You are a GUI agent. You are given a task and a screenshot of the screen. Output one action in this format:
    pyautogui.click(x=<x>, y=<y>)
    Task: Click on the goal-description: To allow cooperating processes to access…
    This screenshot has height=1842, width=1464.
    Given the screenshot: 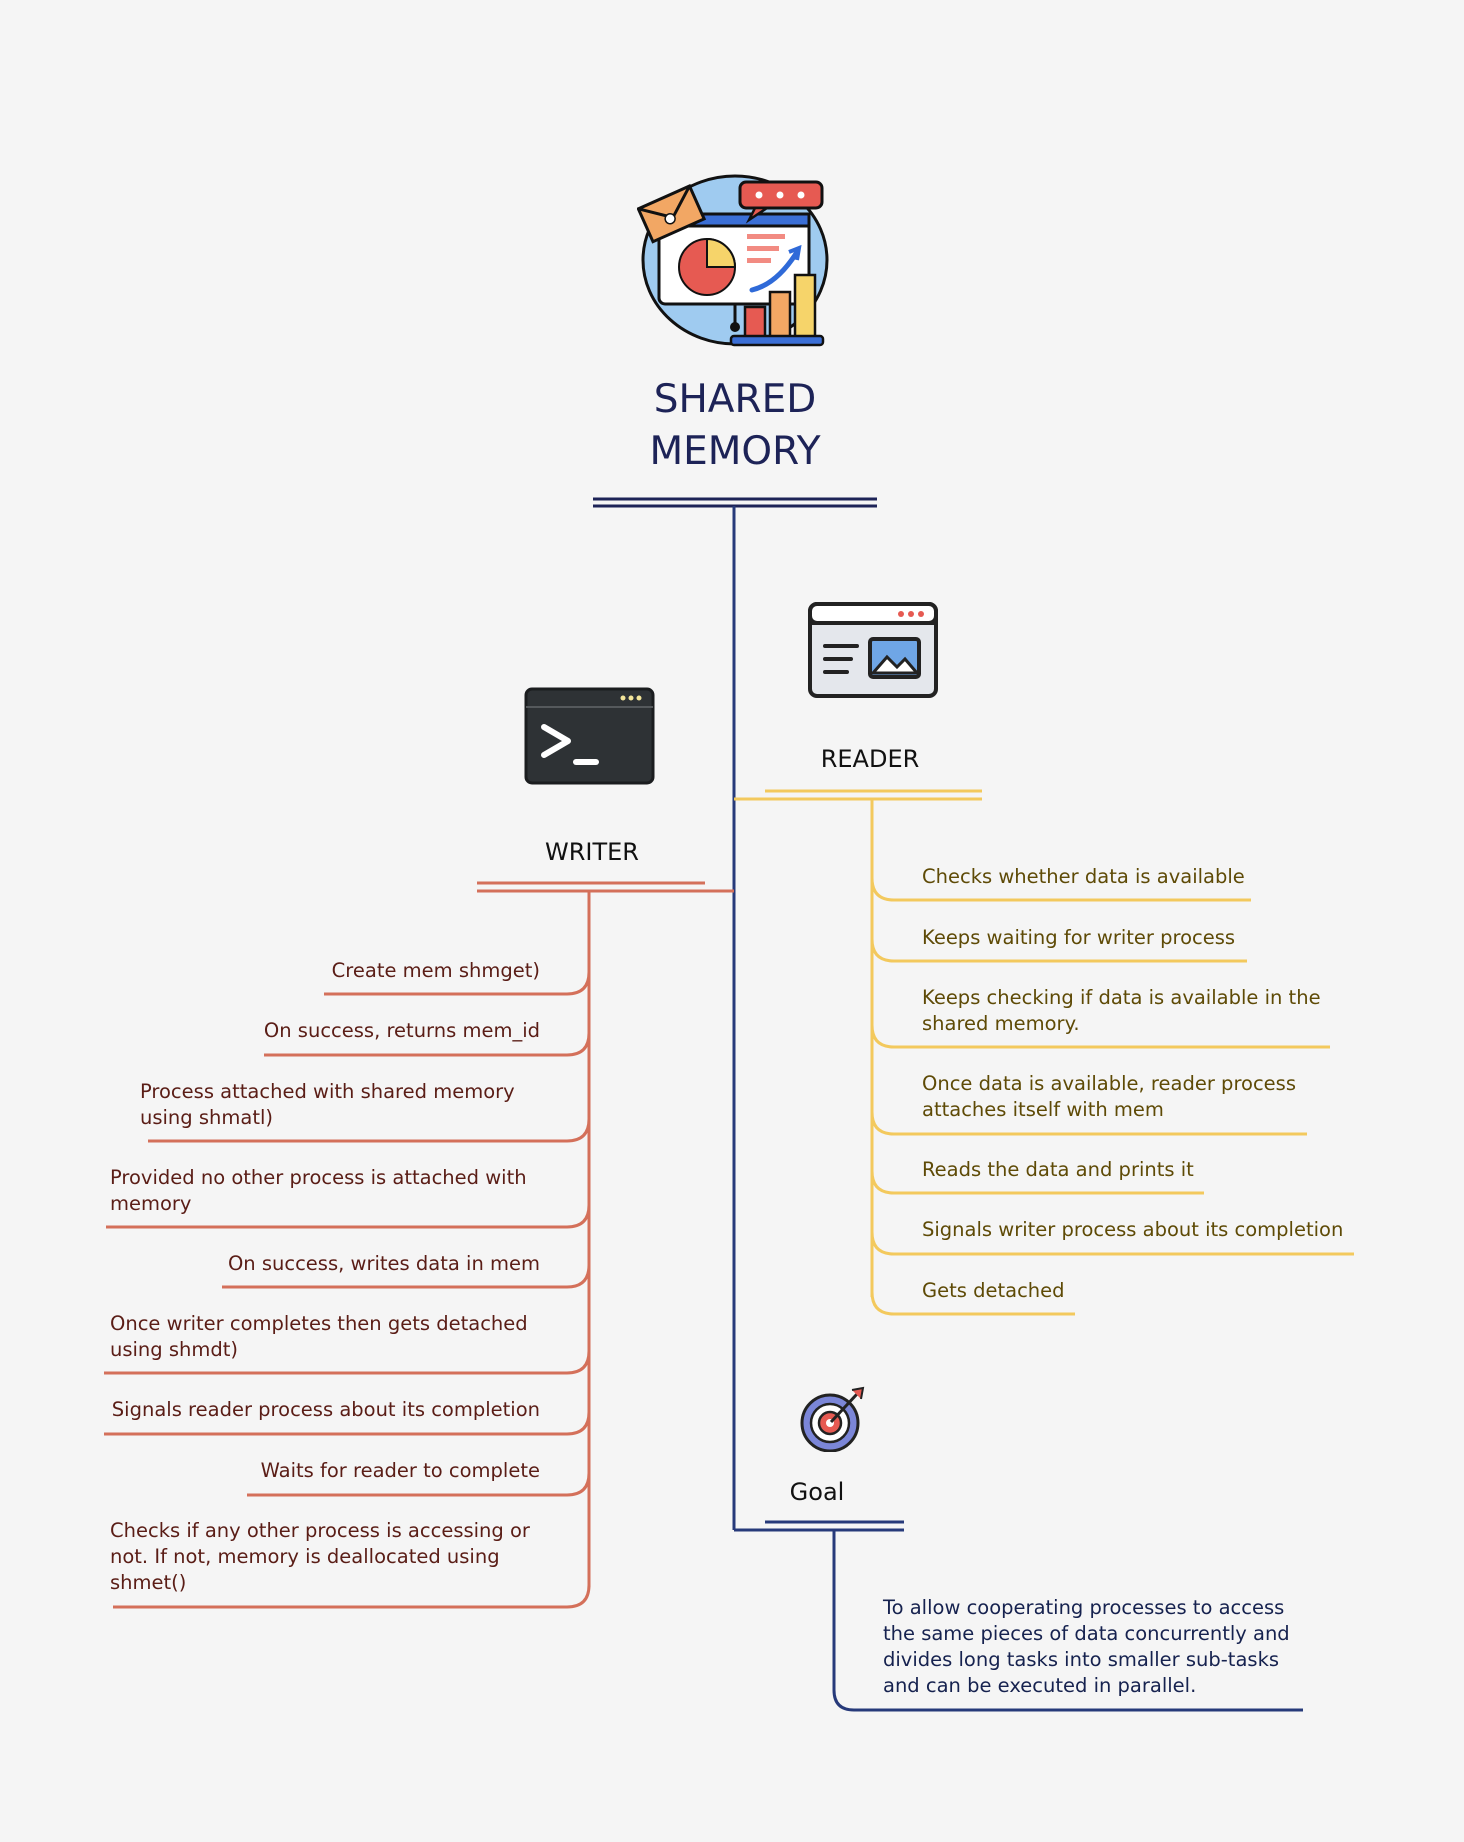 What is the action you would take?
    pyautogui.click(x=1086, y=1646)
    